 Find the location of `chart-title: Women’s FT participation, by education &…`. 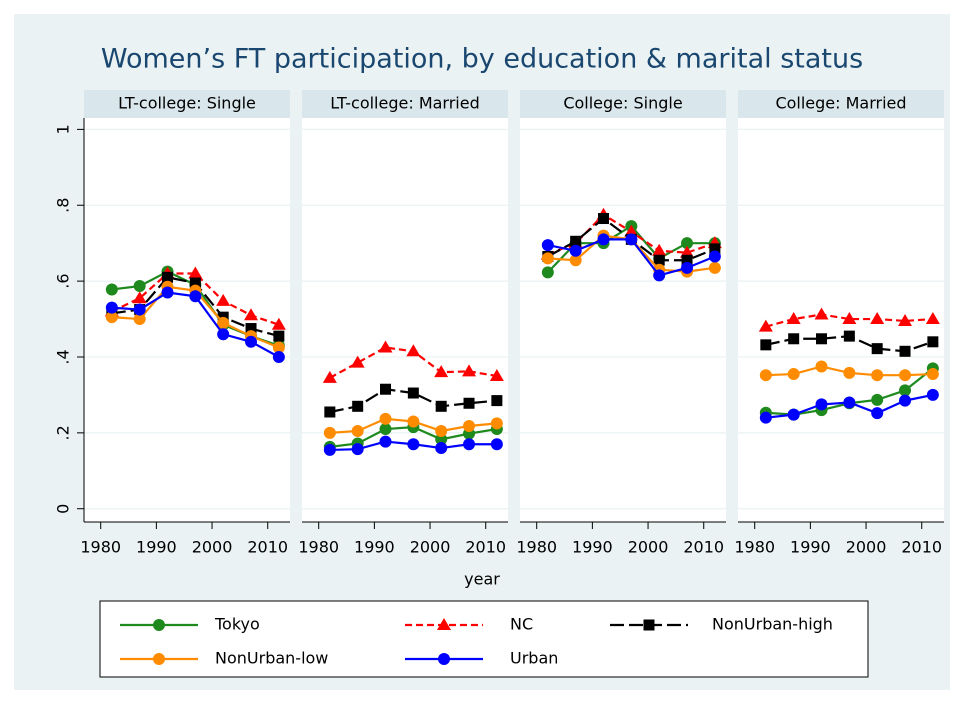

chart-title: Women’s FT participation, by education &… is located at coordinates (482, 59).